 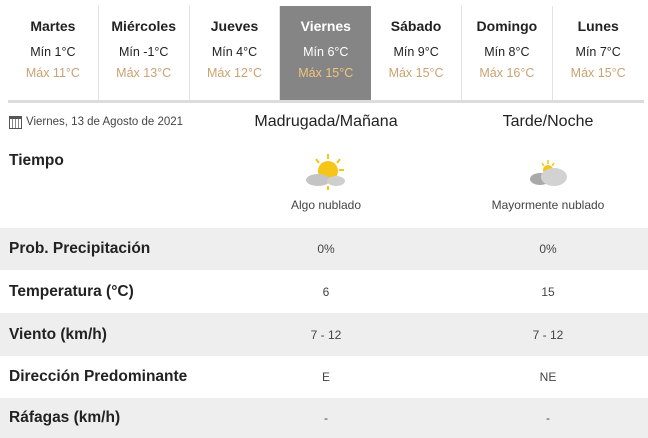 I want to click on day-tab-lunes: Lunes Mín 7°C Máx 15°C, so click(x=598, y=53).